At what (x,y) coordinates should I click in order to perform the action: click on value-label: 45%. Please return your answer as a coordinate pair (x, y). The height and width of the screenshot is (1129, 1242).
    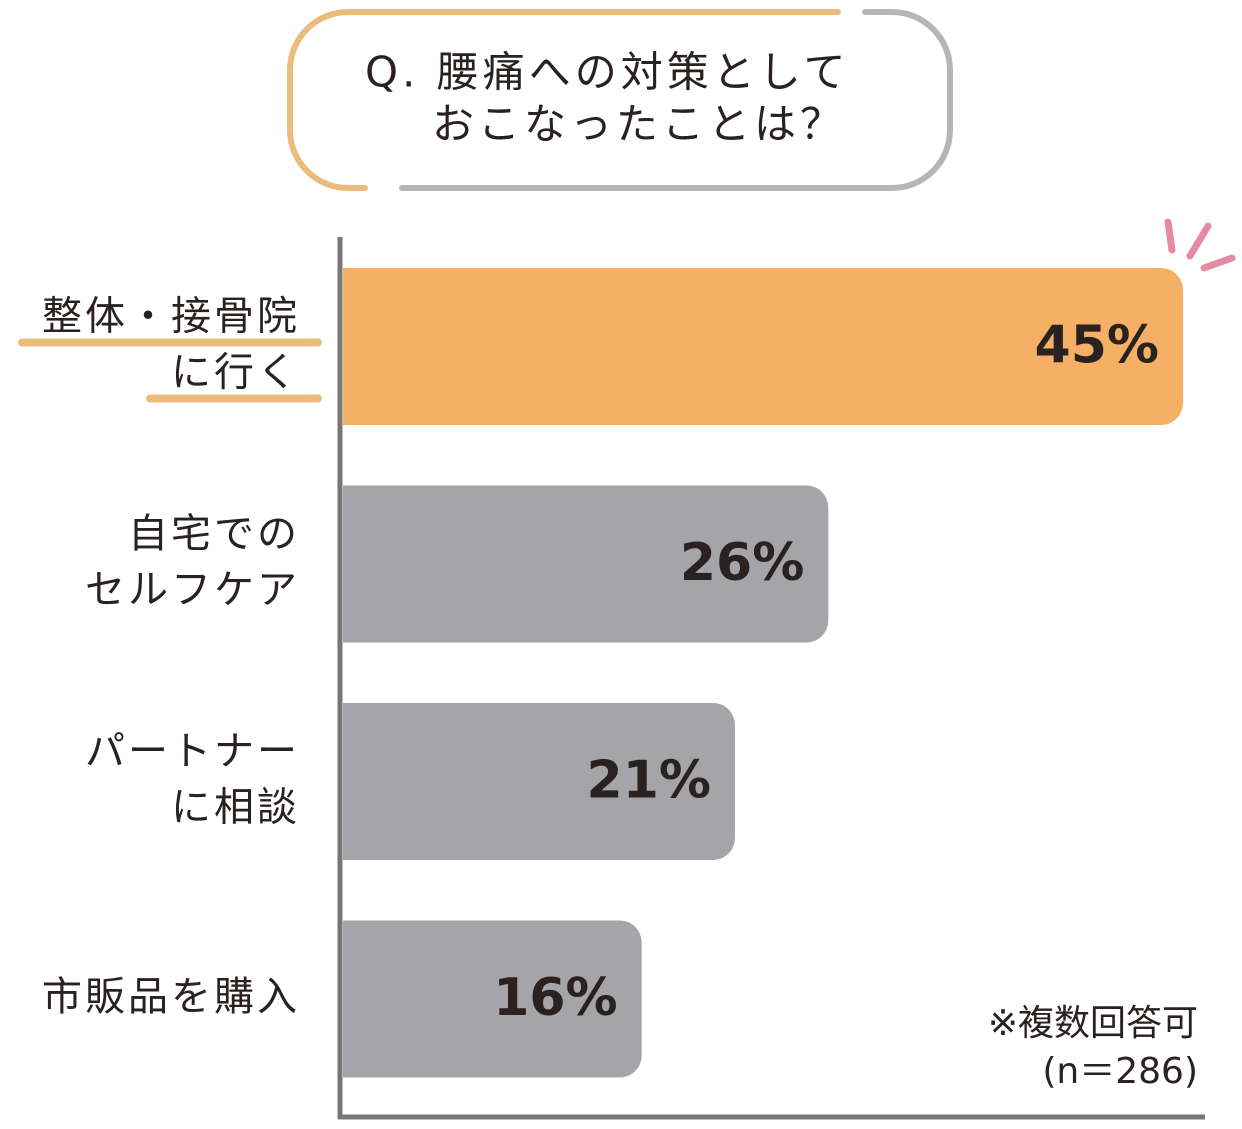
    Looking at the image, I should click on (1097, 346).